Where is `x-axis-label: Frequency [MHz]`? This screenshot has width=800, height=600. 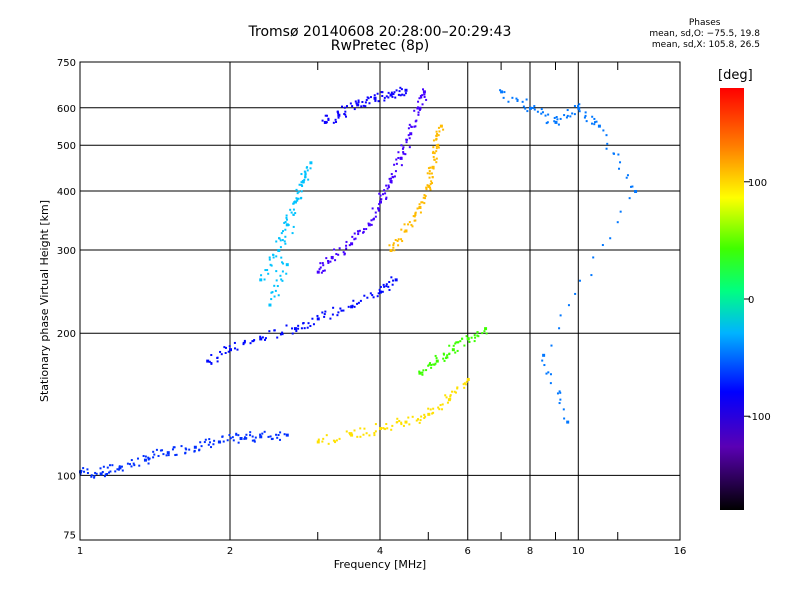
x-axis-label: Frequency [MHz] is located at coordinates (380, 564).